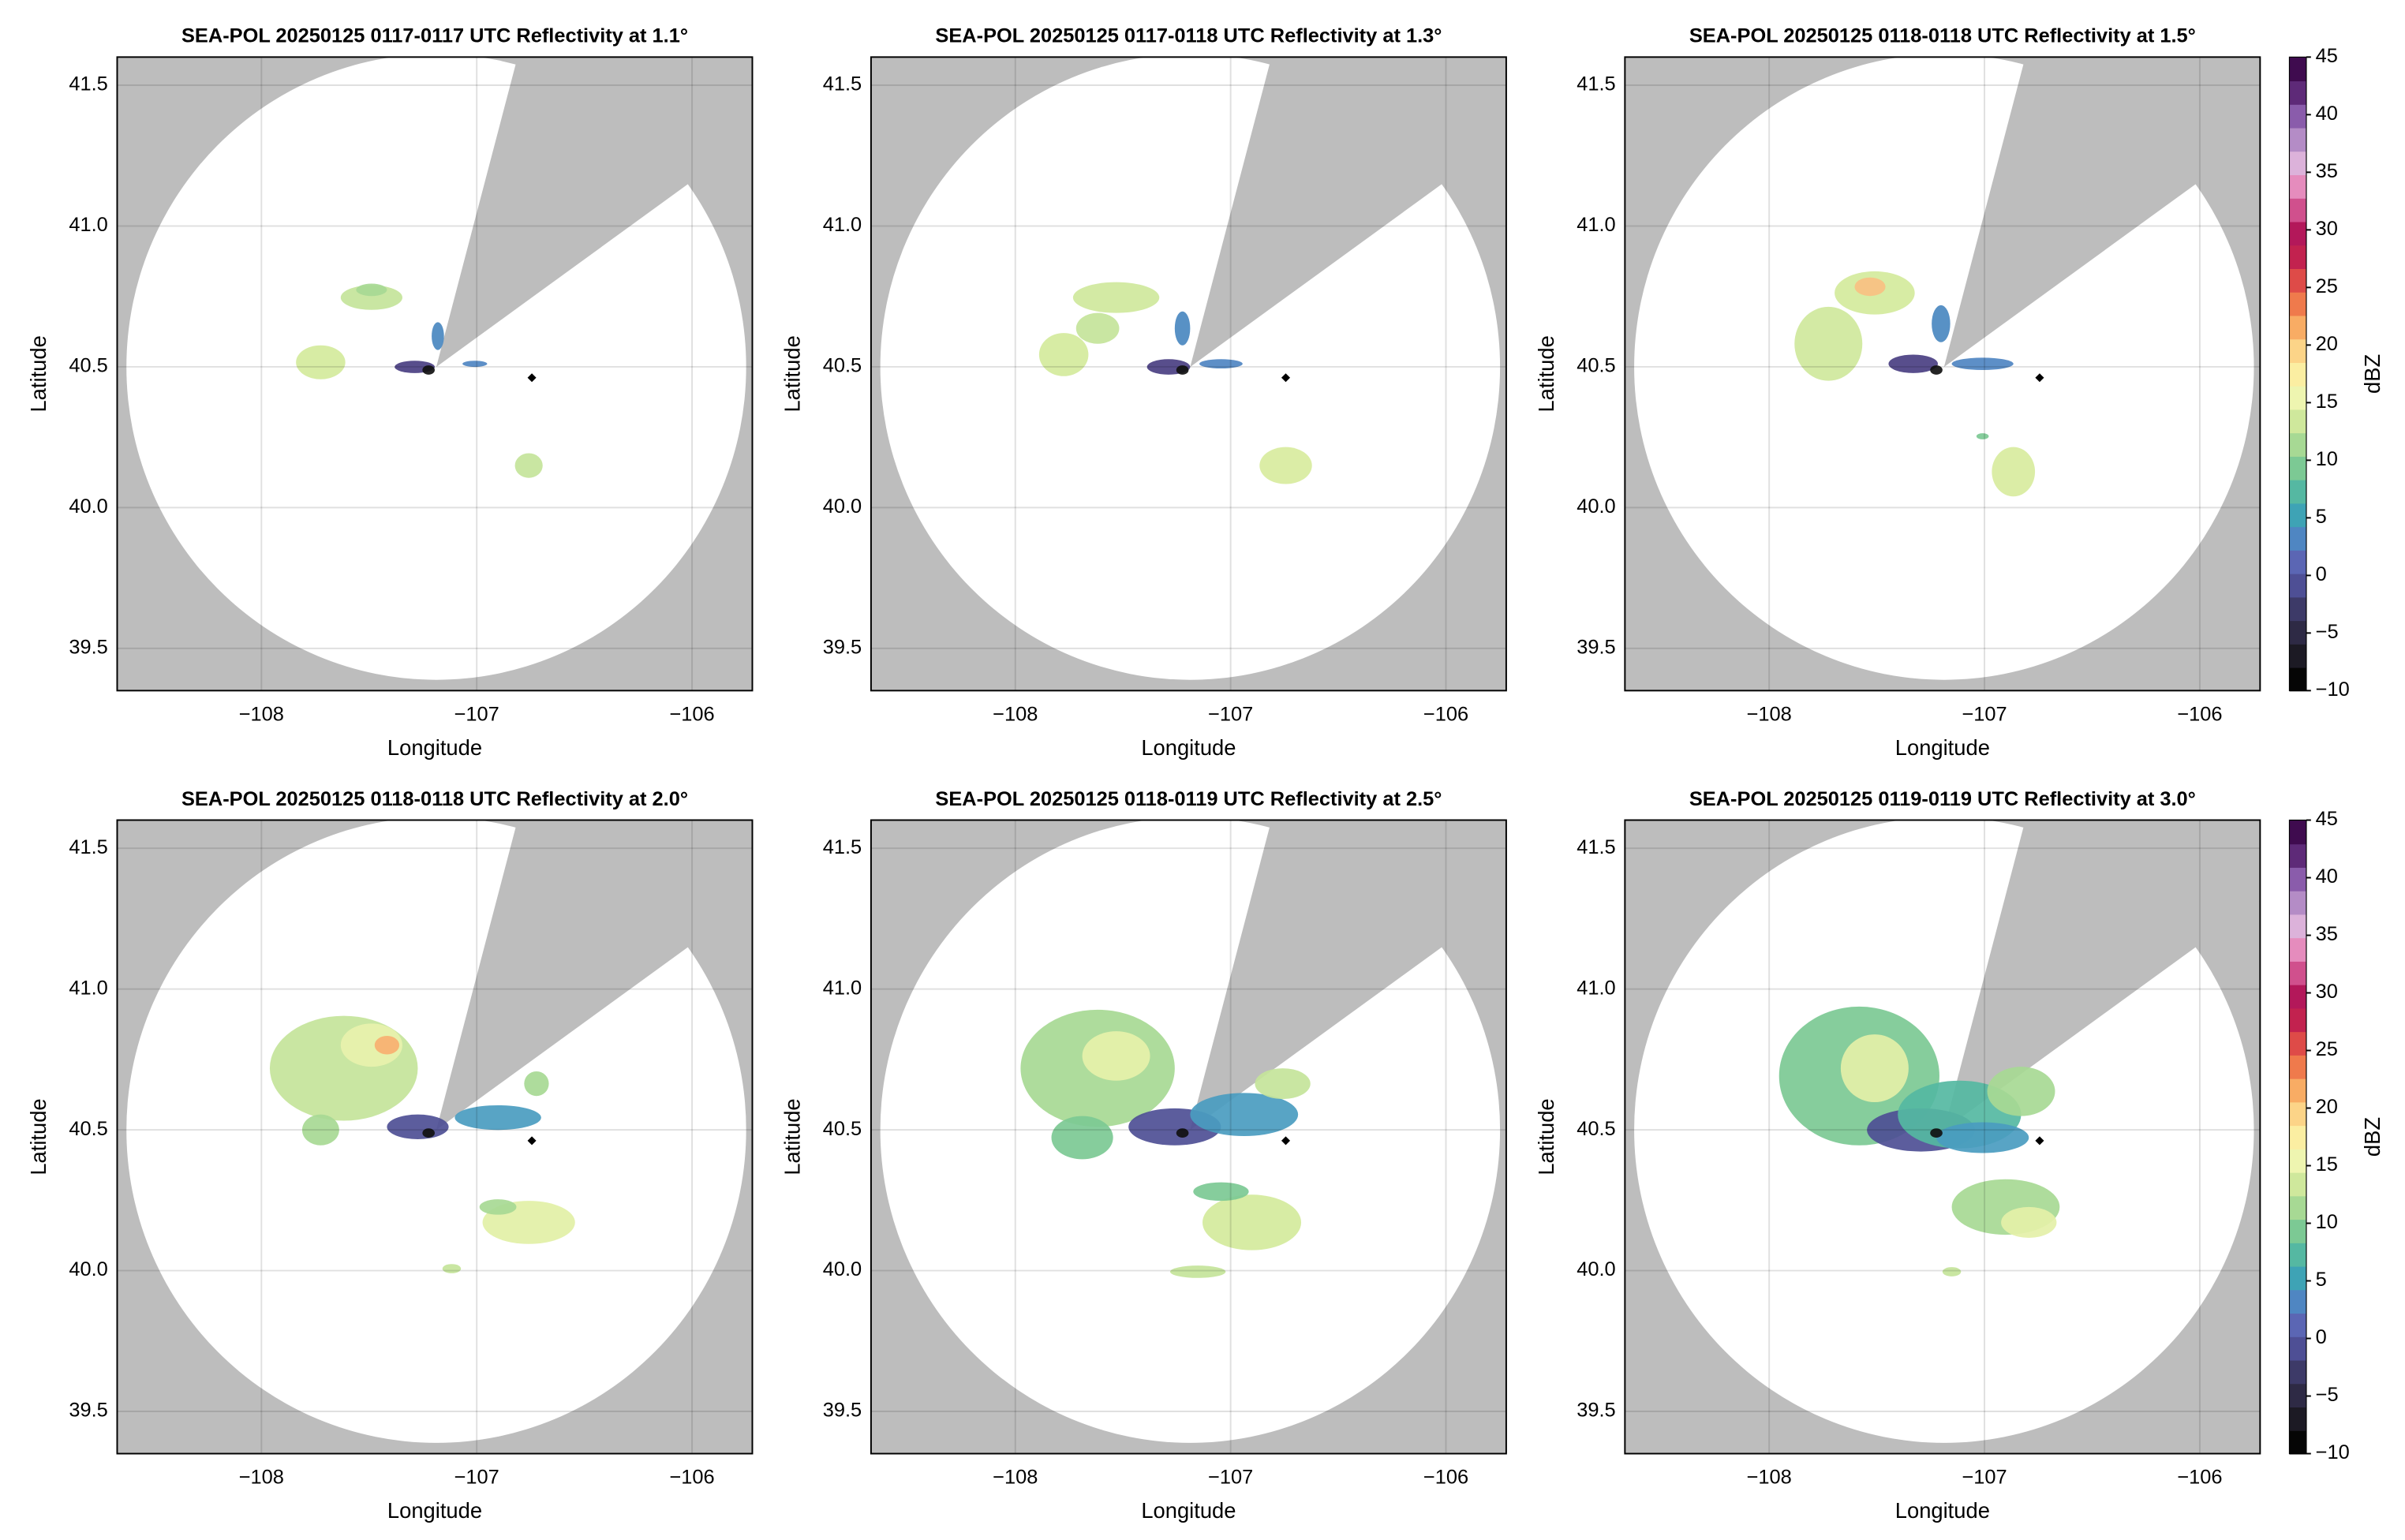  Describe the element at coordinates (2327, 286) in the screenshot. I see `colorbar-tick-label: 25` at that location.